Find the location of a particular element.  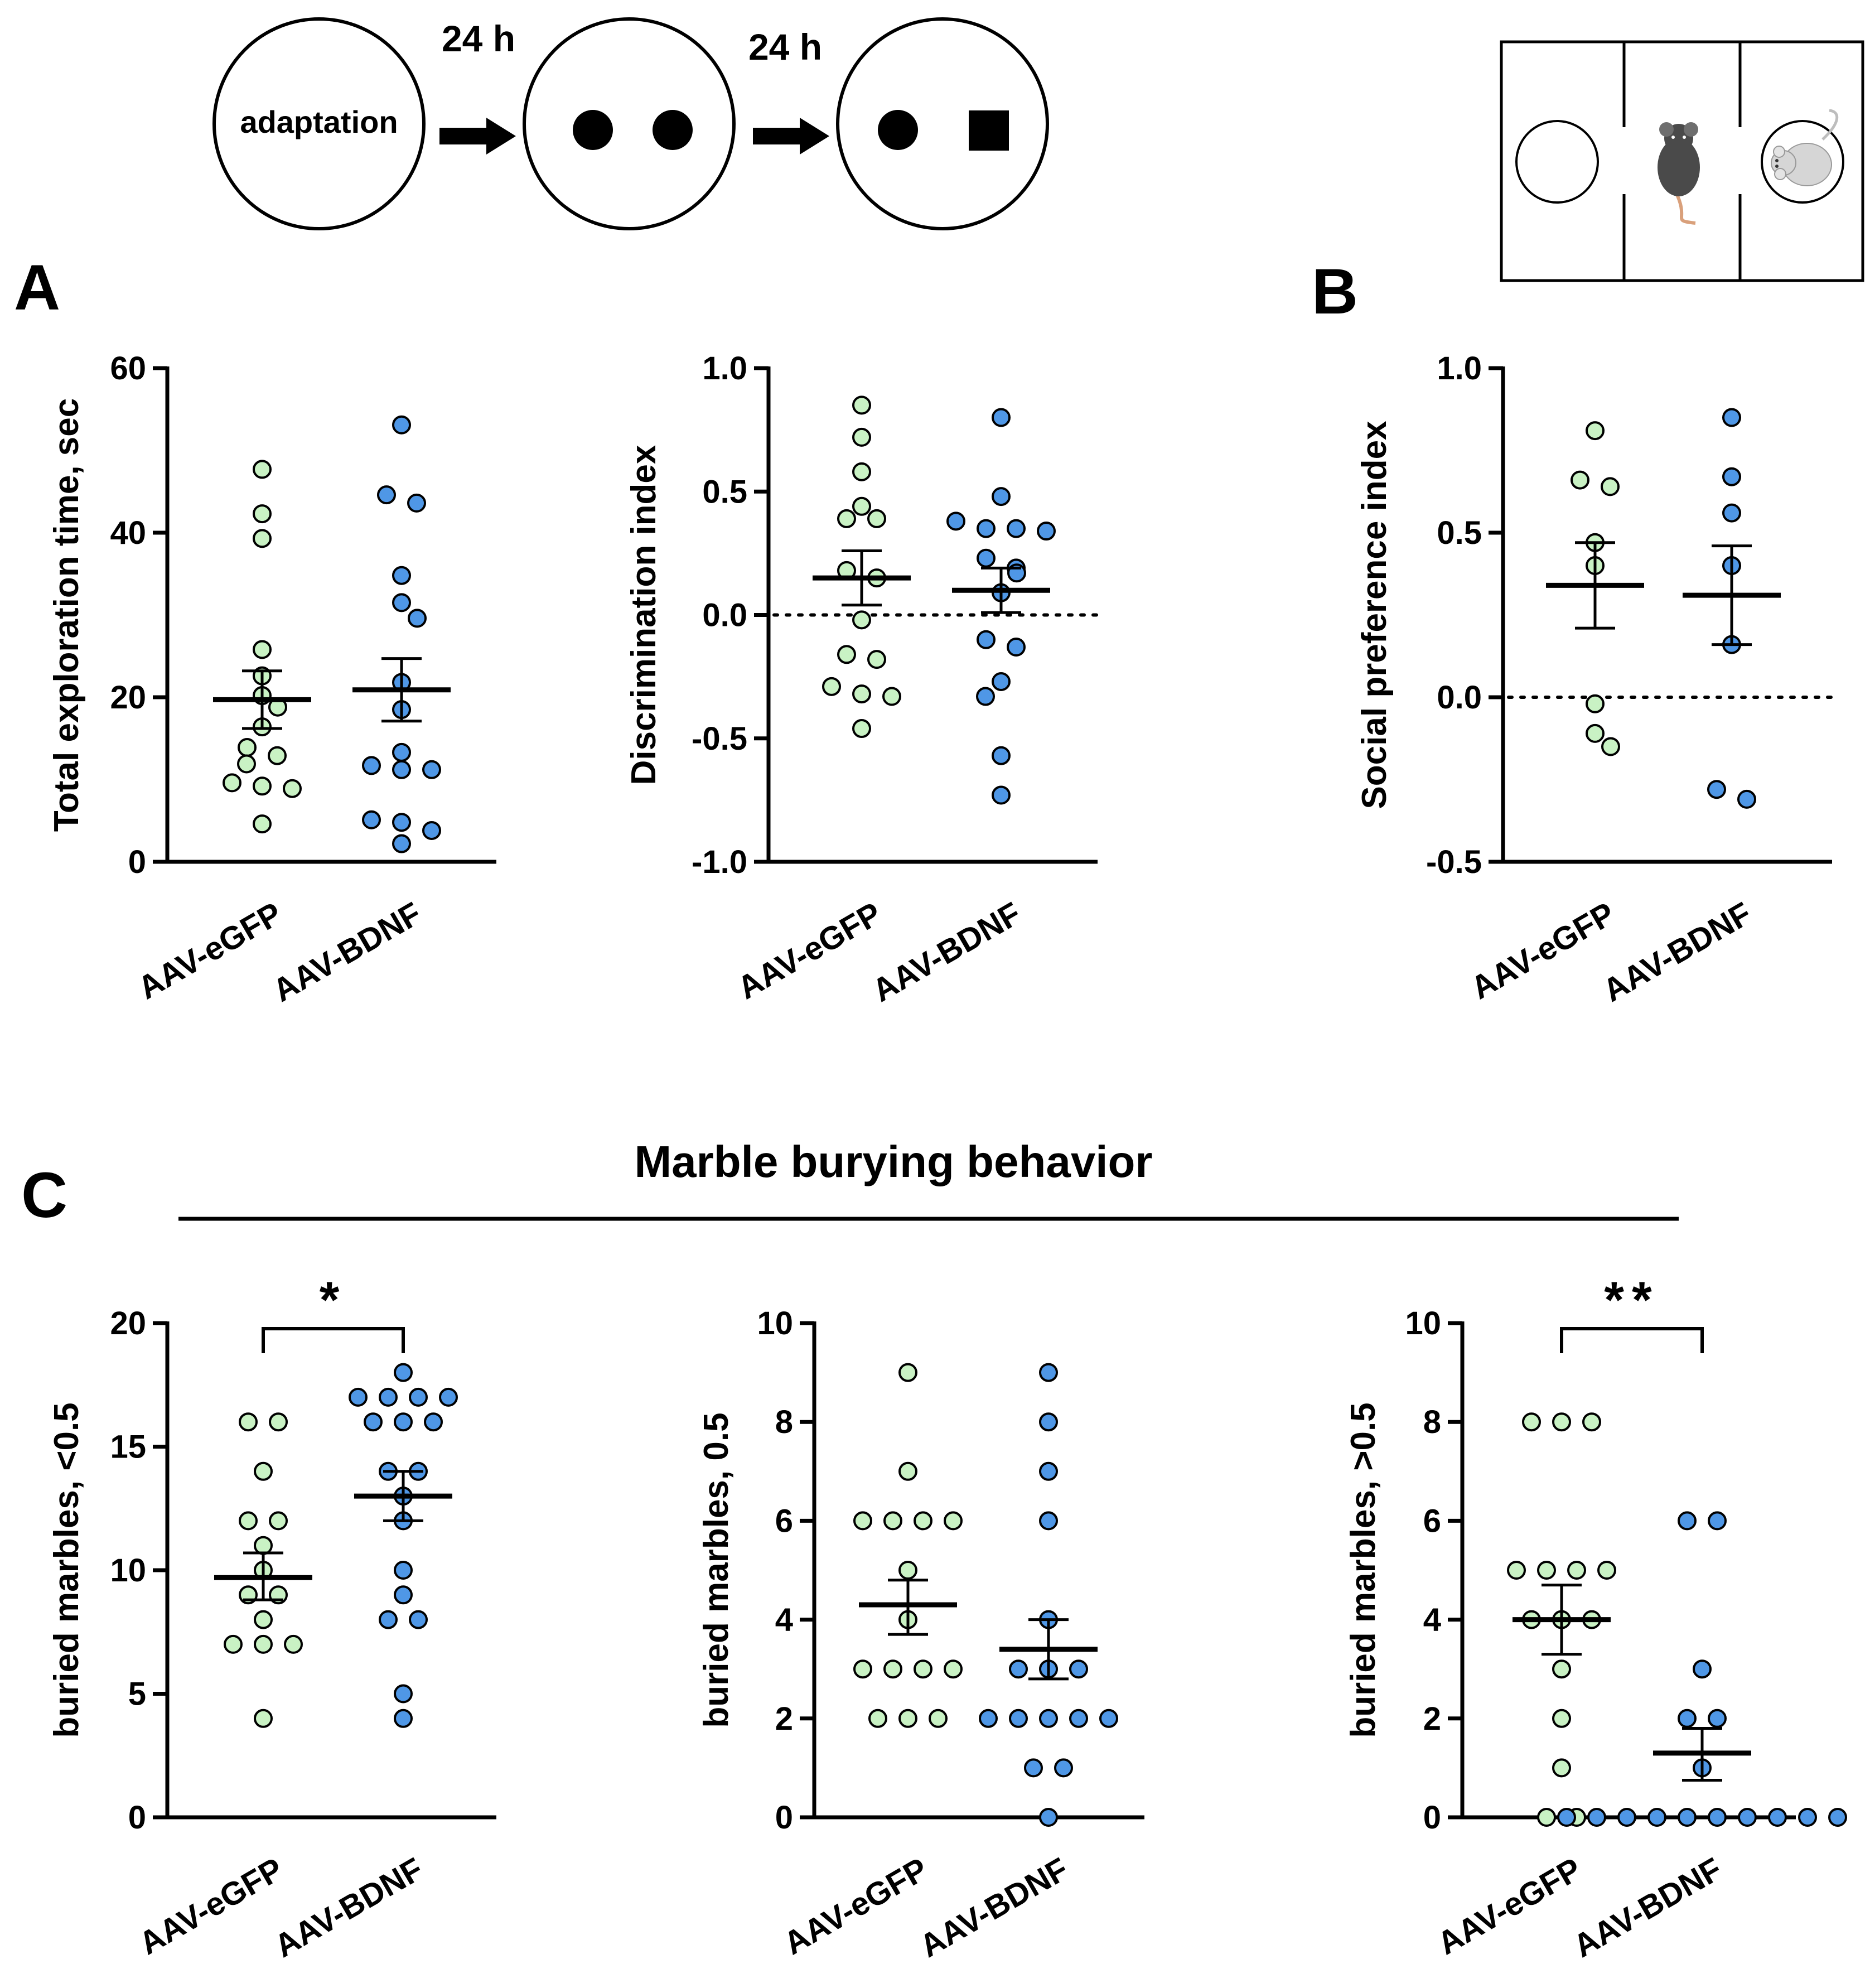

y-tick-label: 15 is located at coordinates (128, 1447).